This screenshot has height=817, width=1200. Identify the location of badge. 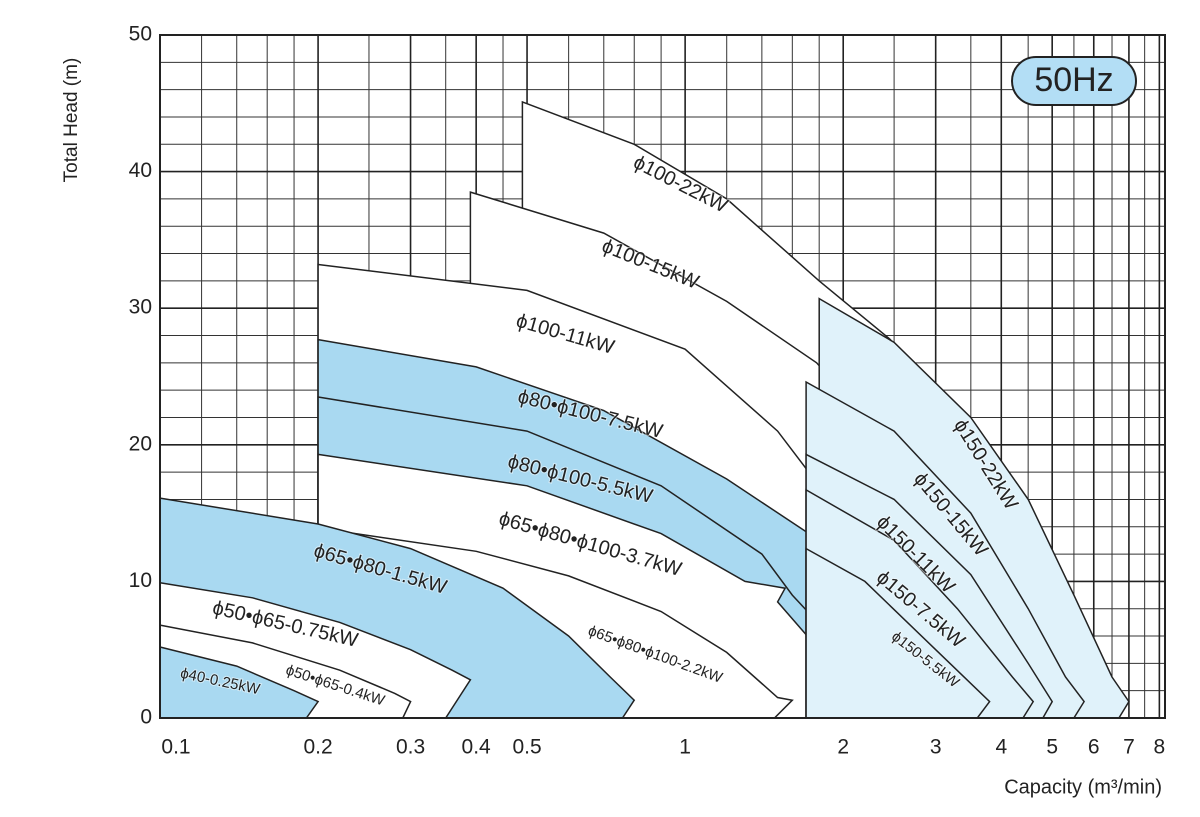
(1074, 81).